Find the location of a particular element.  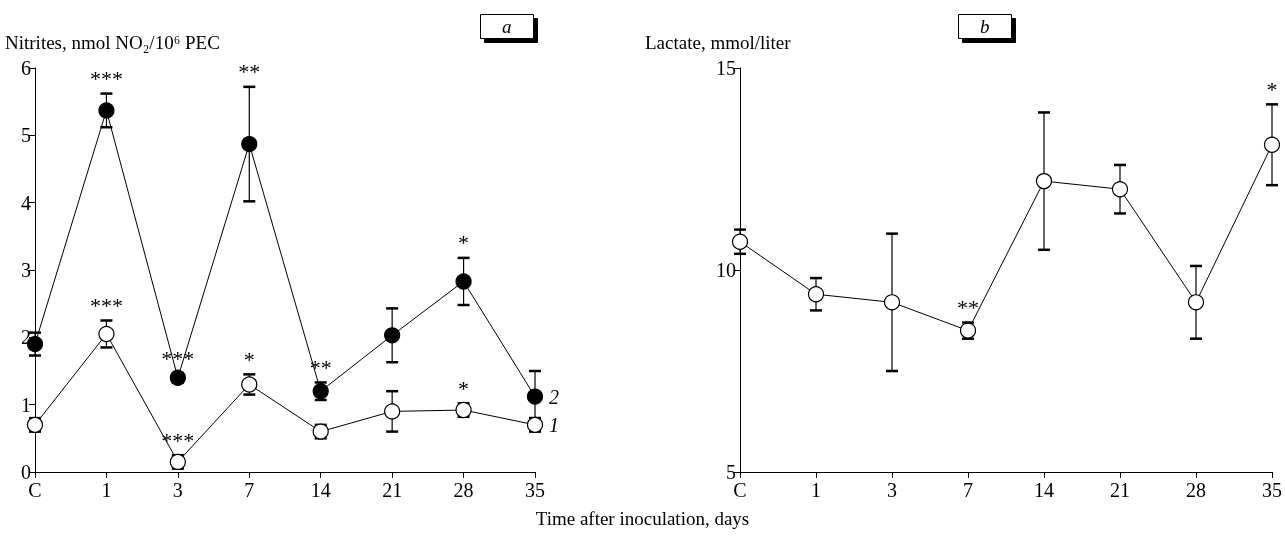

chart-title: b is located at coordinates (985, 26).